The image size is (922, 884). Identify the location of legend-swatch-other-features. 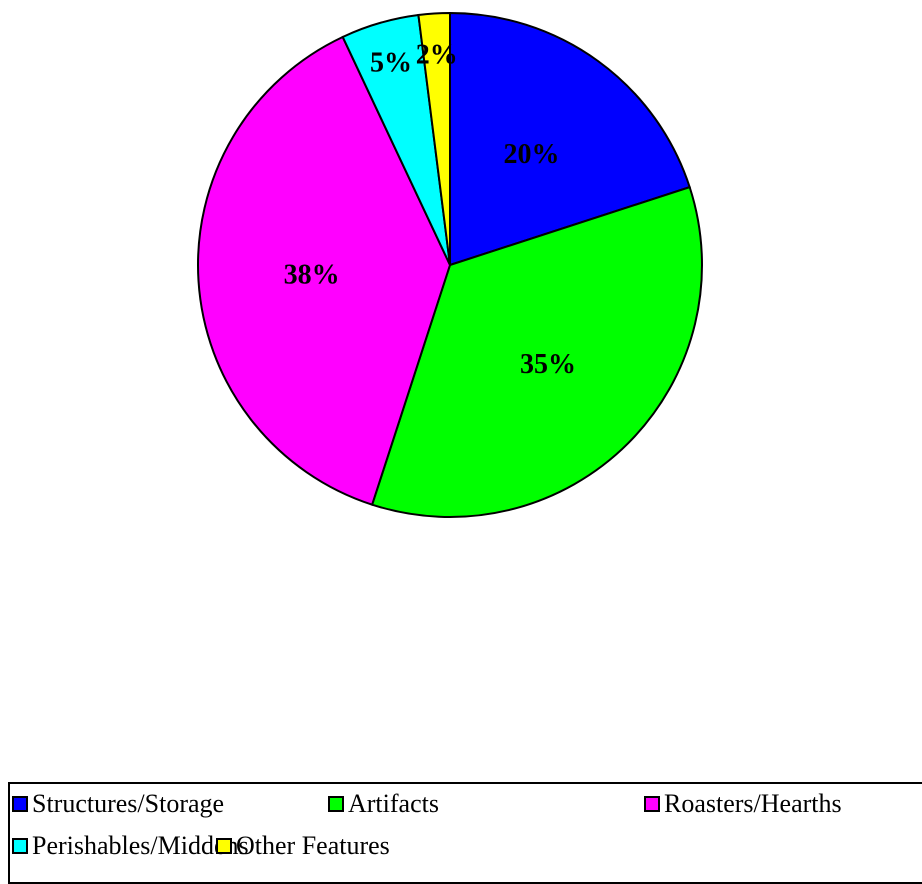
(224, 846).